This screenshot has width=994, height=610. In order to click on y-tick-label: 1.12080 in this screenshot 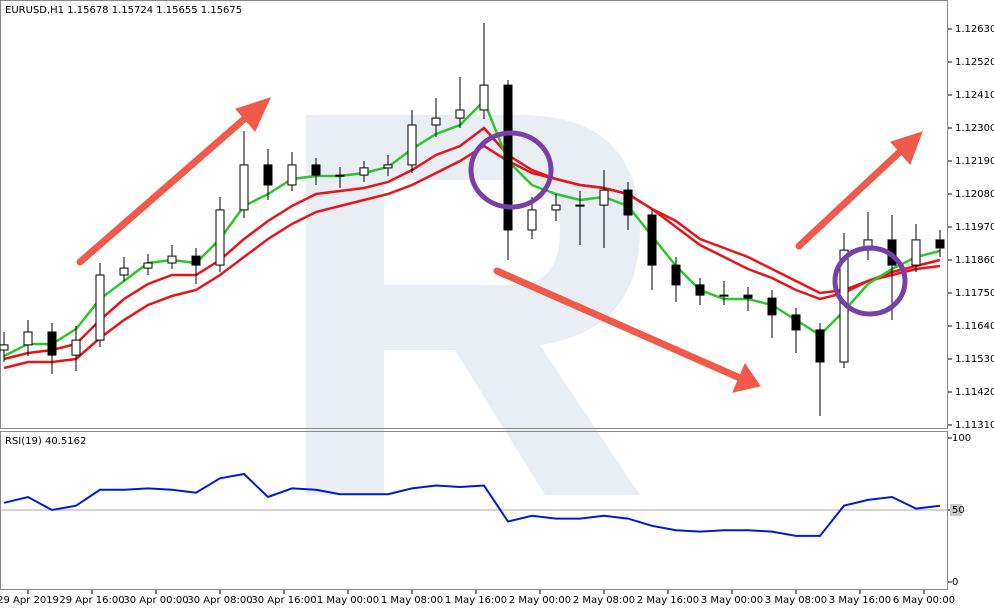, I will do `click(974, 194)`.